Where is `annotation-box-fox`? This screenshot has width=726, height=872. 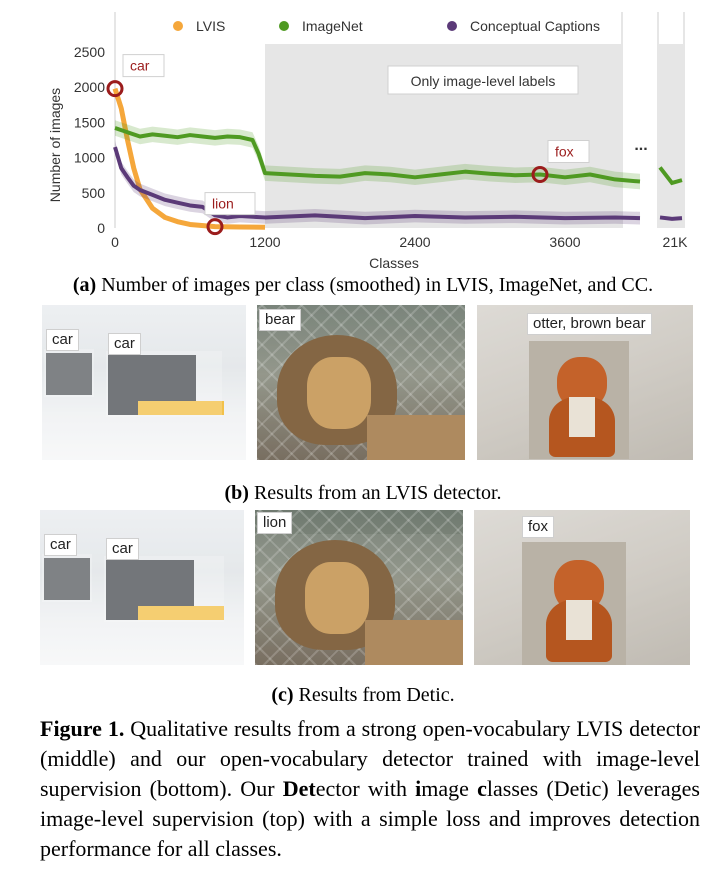 annotation-box-fox is located at coordinates (568, 151).